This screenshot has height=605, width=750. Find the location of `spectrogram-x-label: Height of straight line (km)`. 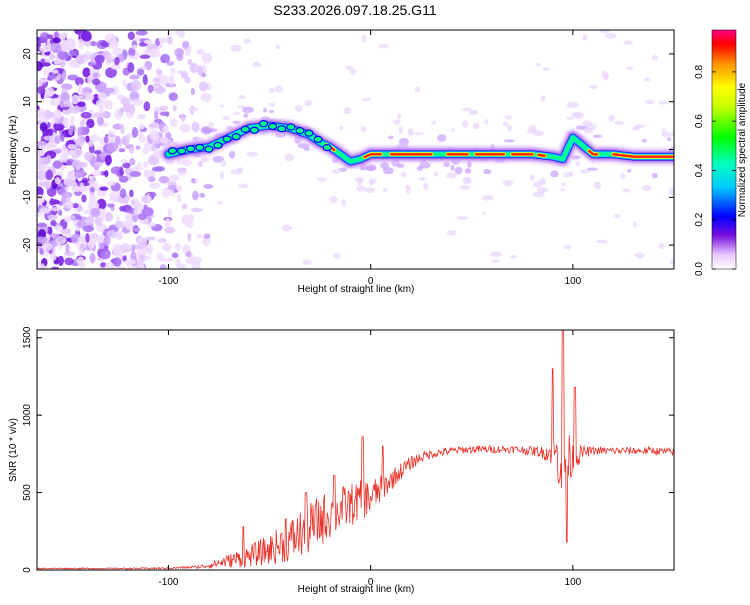

spectrogram-x-label: Height of straight line (km) is located at coordinates (356, 289).